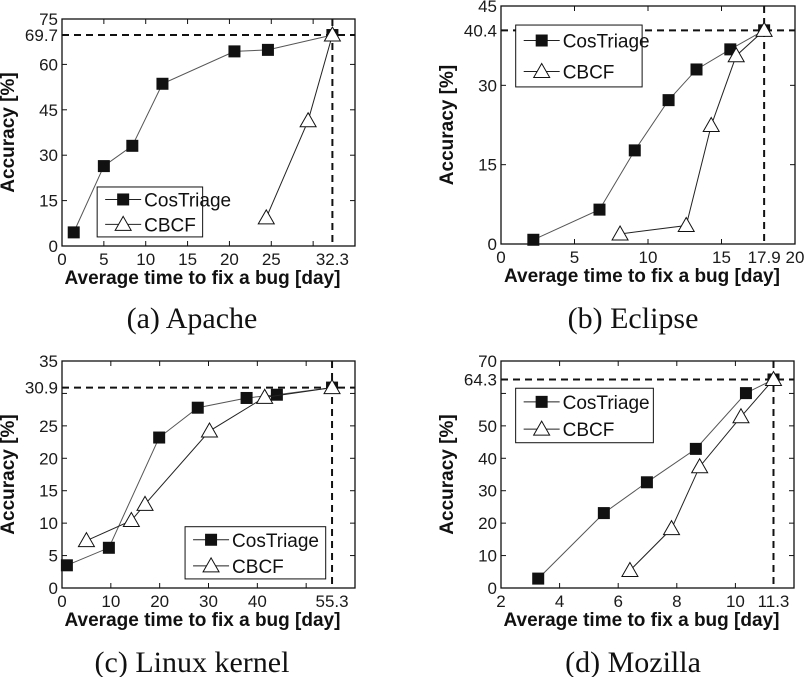 The height and width of the screenshot is (677, 812). What do you see at coordinates (774, 601) in the screenshot?
I see `x-tick-label: 11.3` at bounding box center [774, 601].